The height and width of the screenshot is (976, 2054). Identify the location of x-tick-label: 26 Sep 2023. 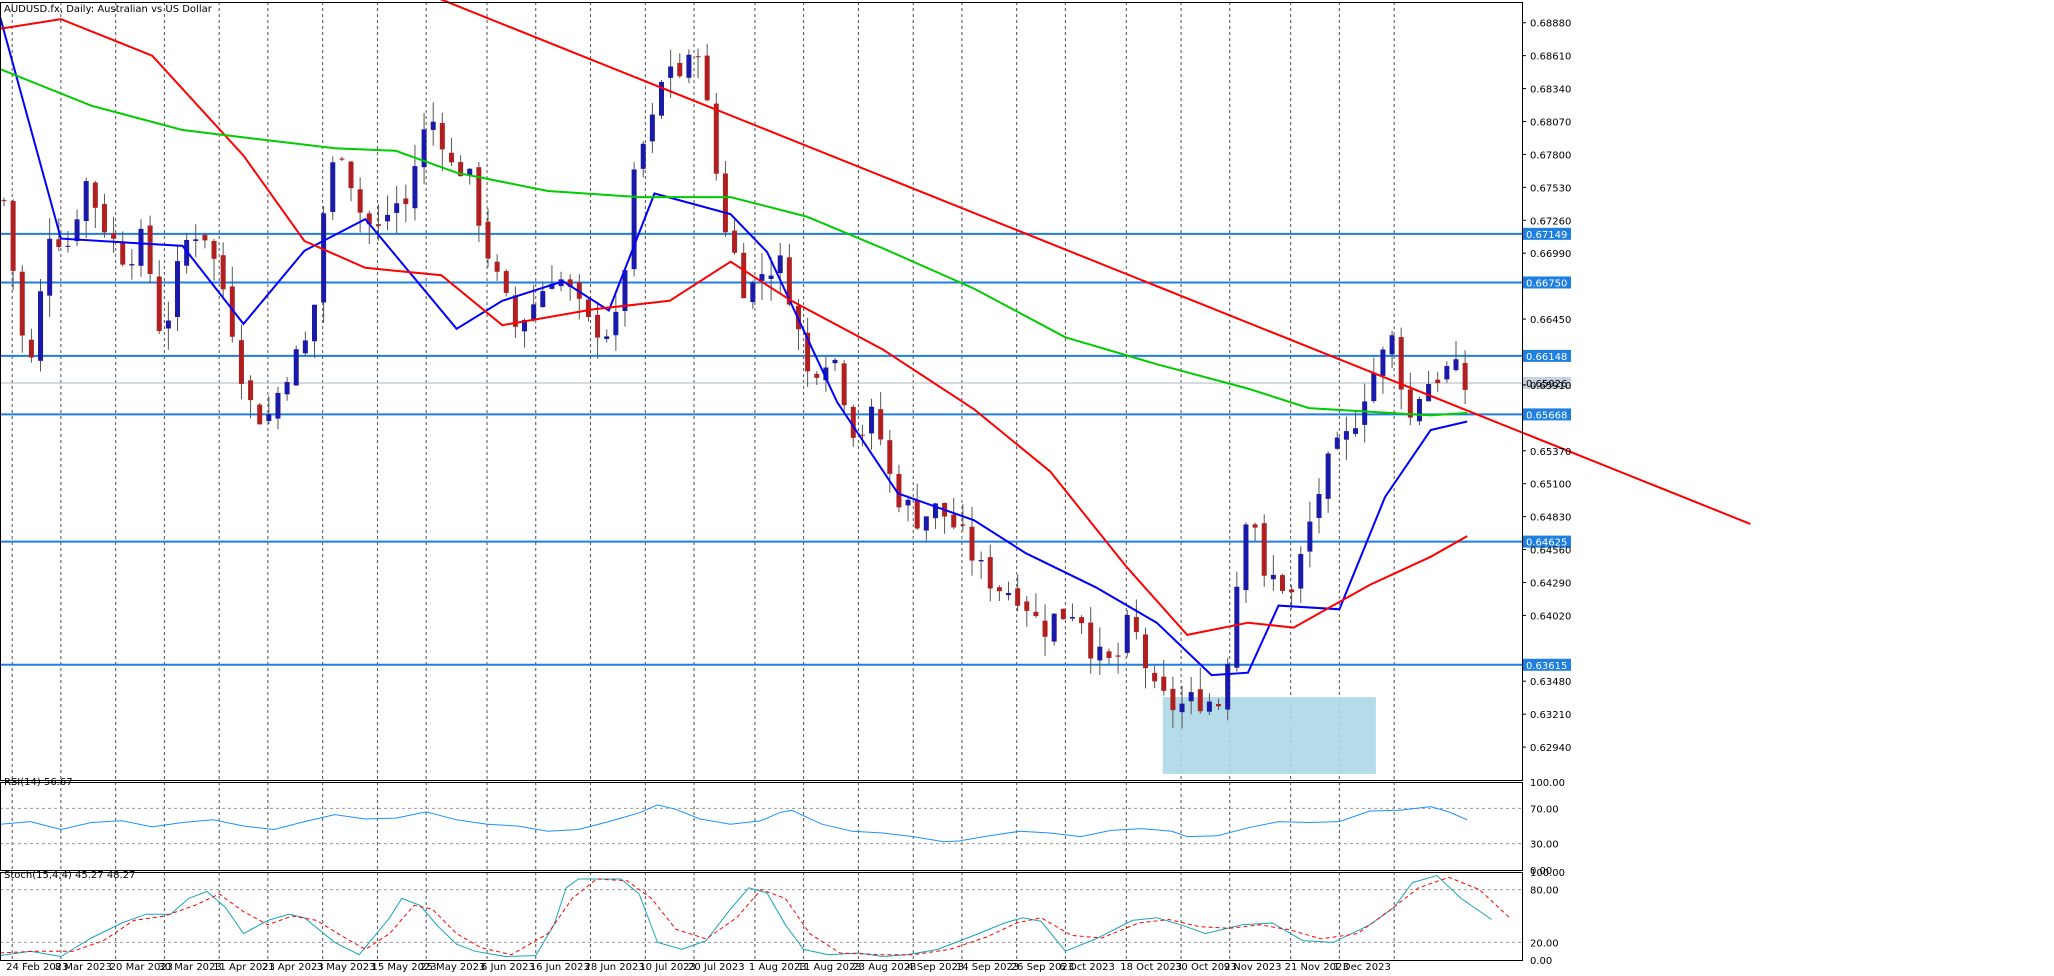
(1042, 967).